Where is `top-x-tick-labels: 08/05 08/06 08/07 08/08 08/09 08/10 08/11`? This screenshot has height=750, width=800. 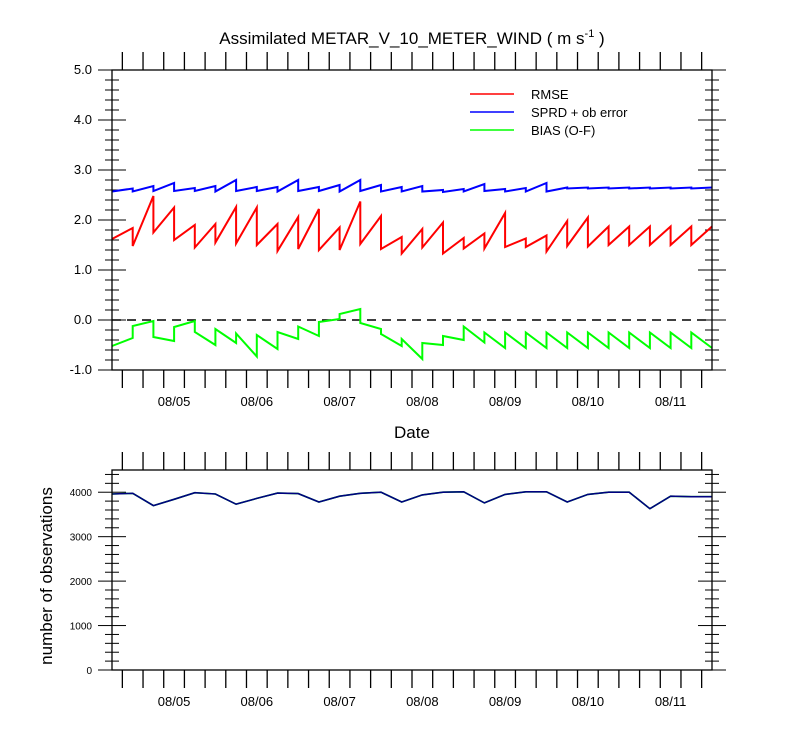
top-x-tick-labels: 08/05 08/06 08/07 08/08 08/09 08/10 08/11 is located at coordinates (422, 401).